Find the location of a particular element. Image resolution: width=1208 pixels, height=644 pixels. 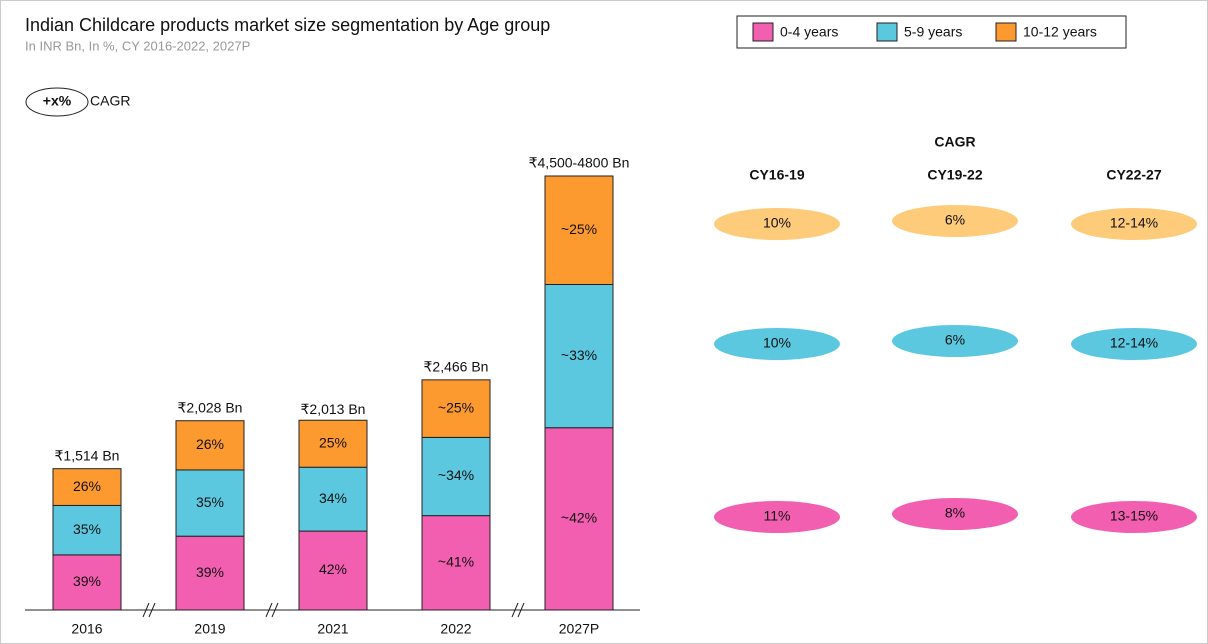

cagr-note-symbol: +x% is located at coordinates (57, 101).